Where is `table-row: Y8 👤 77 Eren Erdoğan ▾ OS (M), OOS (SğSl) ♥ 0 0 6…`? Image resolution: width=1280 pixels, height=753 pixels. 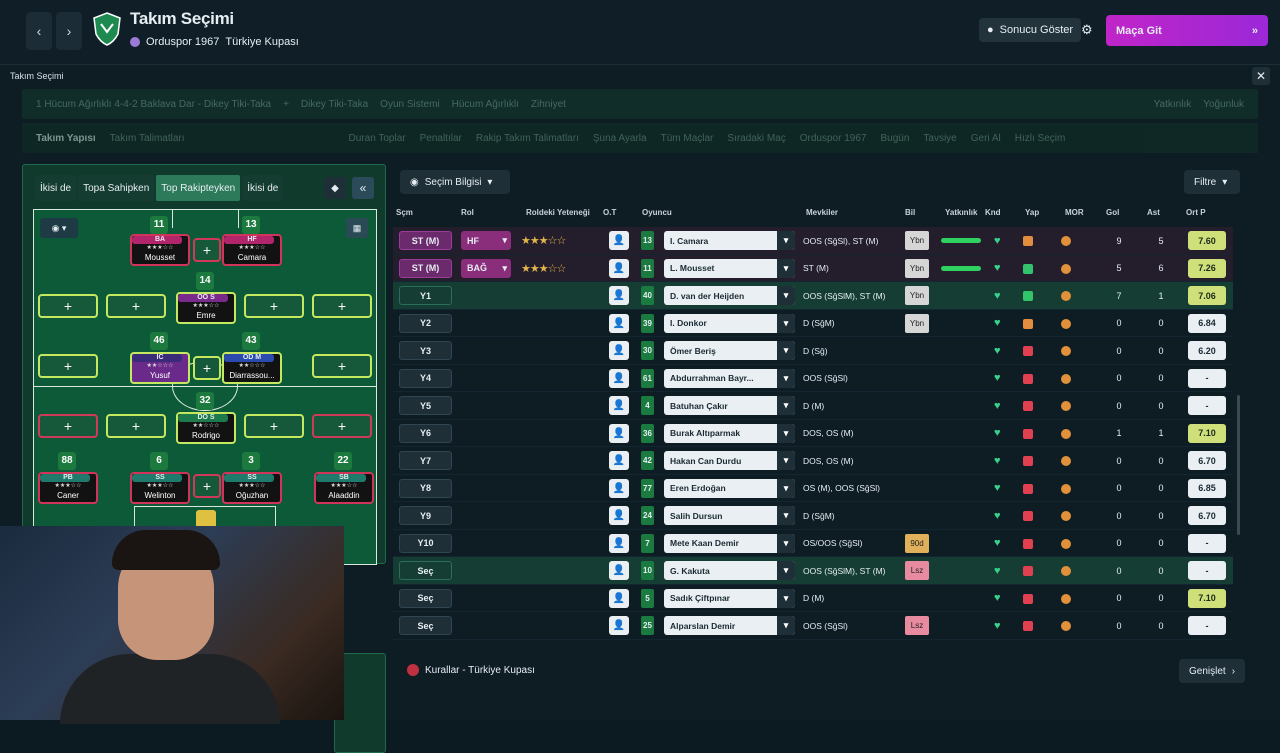
table-row: Y8 👤 77 Eren Erdoğan ▾ OS (M), OOS (SğSl) ♥ 0 0 6… is located at coordinates (813, 488).